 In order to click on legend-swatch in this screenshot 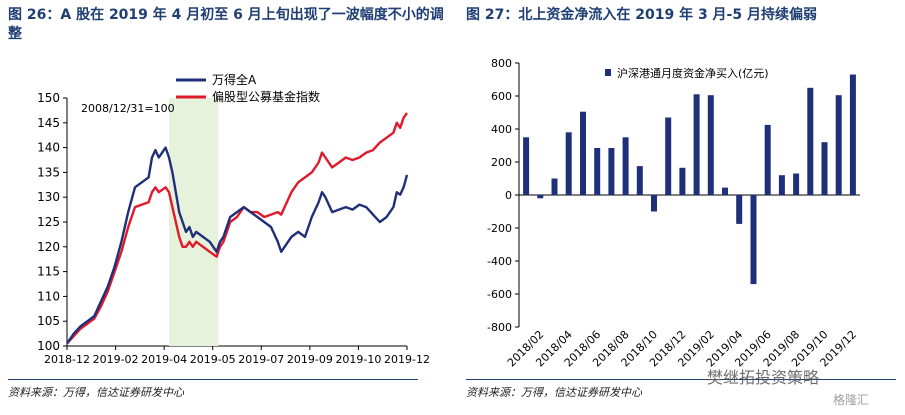, I will do `click(608, 72)`.